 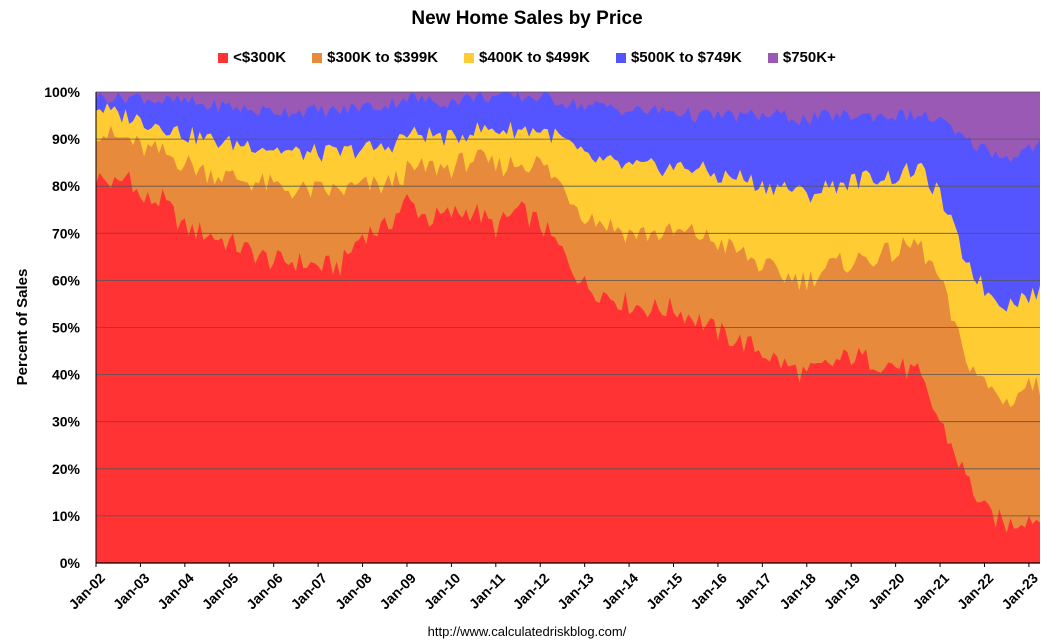 I want to click on x-tick-label: Jan-10, so click(x=442, y=591).